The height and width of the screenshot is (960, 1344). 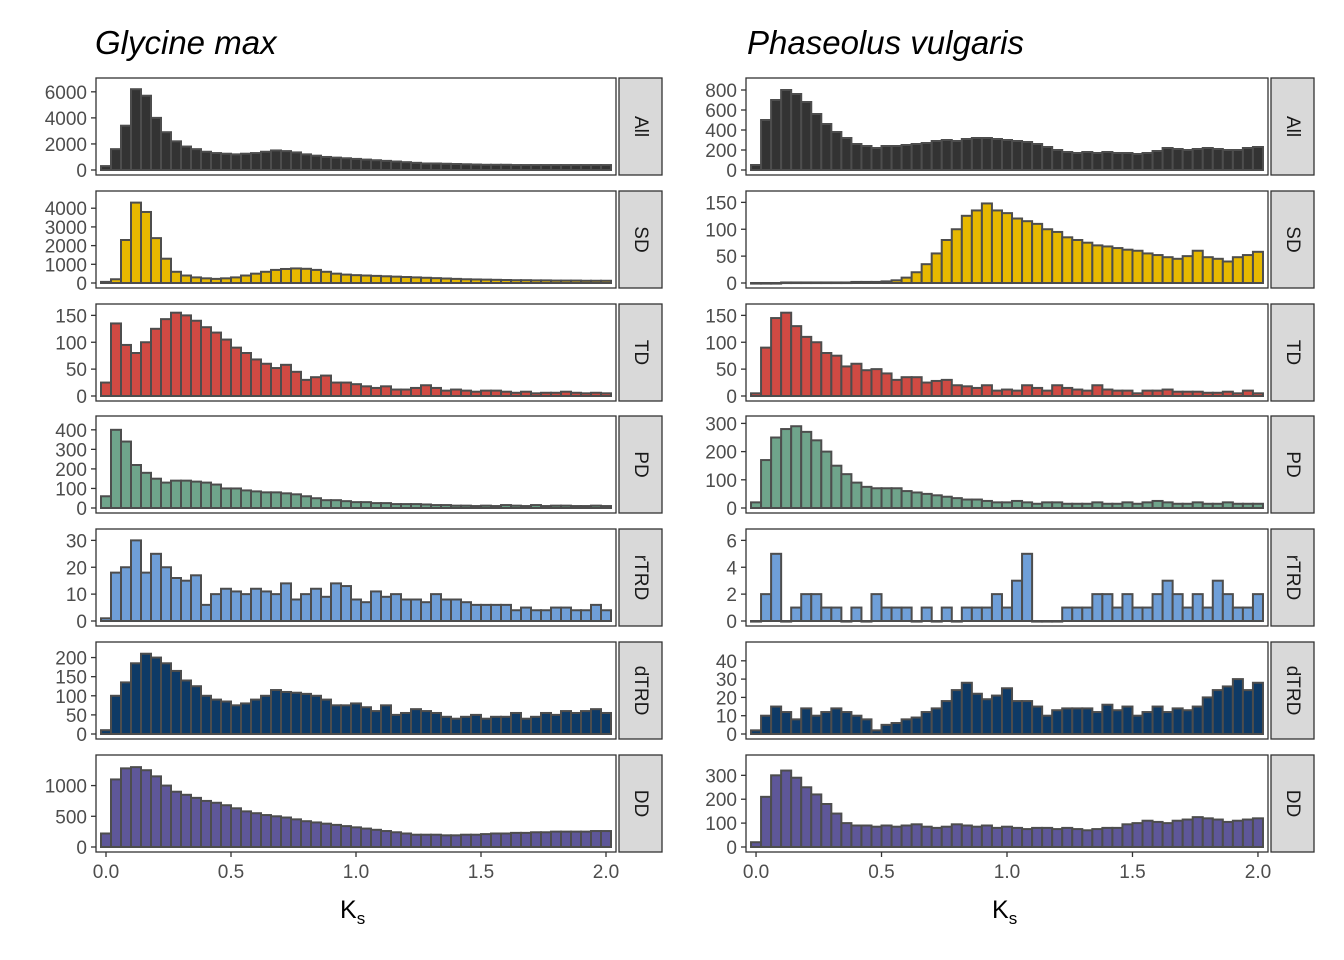 What do you see at coordinates (1258, 872) in the screenshot?
I see `x-tick-label: 2.0` at bounding box center [1258, 872].